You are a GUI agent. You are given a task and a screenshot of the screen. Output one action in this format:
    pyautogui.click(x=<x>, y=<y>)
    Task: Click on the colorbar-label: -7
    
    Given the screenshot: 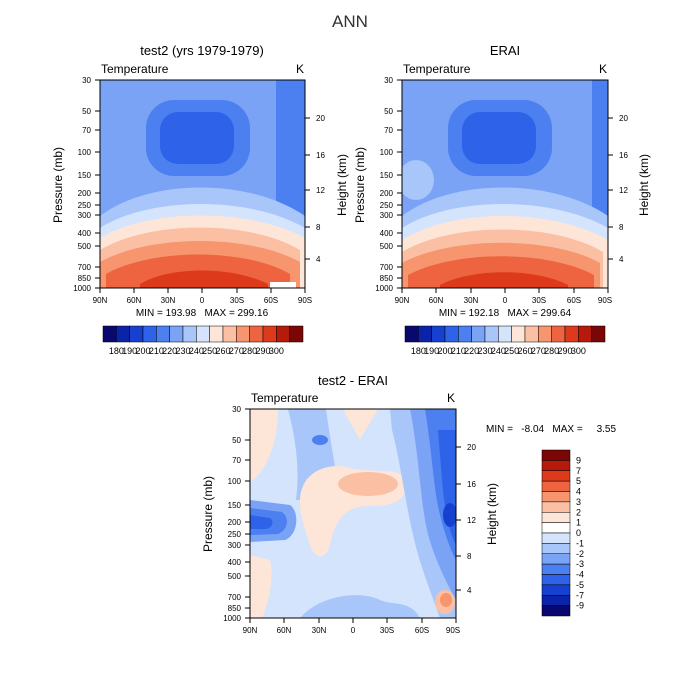 What is the action you would take?
    pyautogui.click(x=580, y=595)
    